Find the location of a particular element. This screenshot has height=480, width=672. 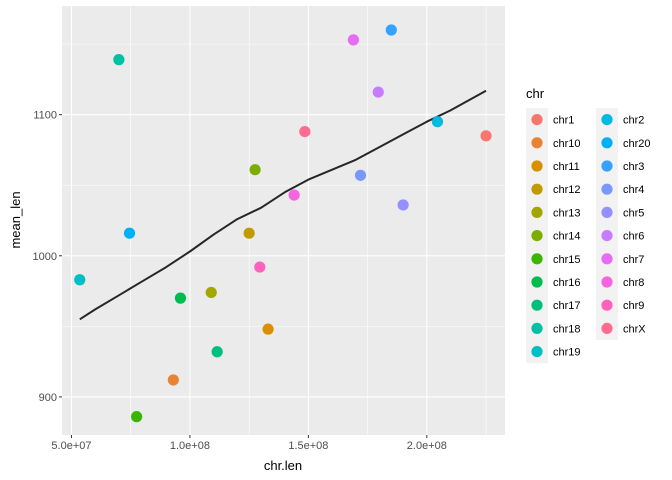

data-point-chr10 is located at coordinates (173, 380).